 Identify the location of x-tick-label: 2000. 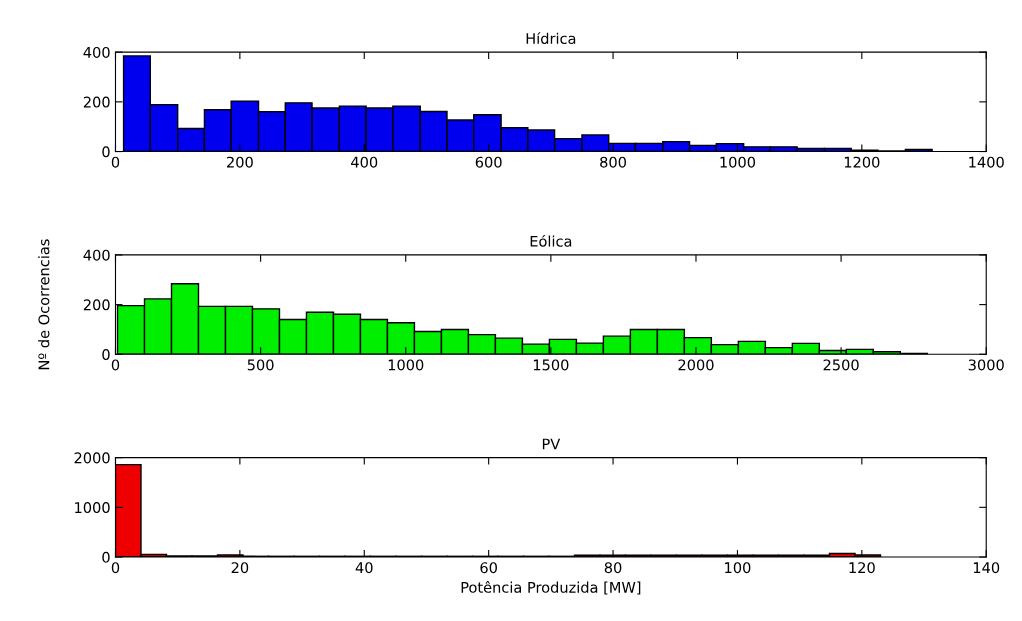
(696, 365).